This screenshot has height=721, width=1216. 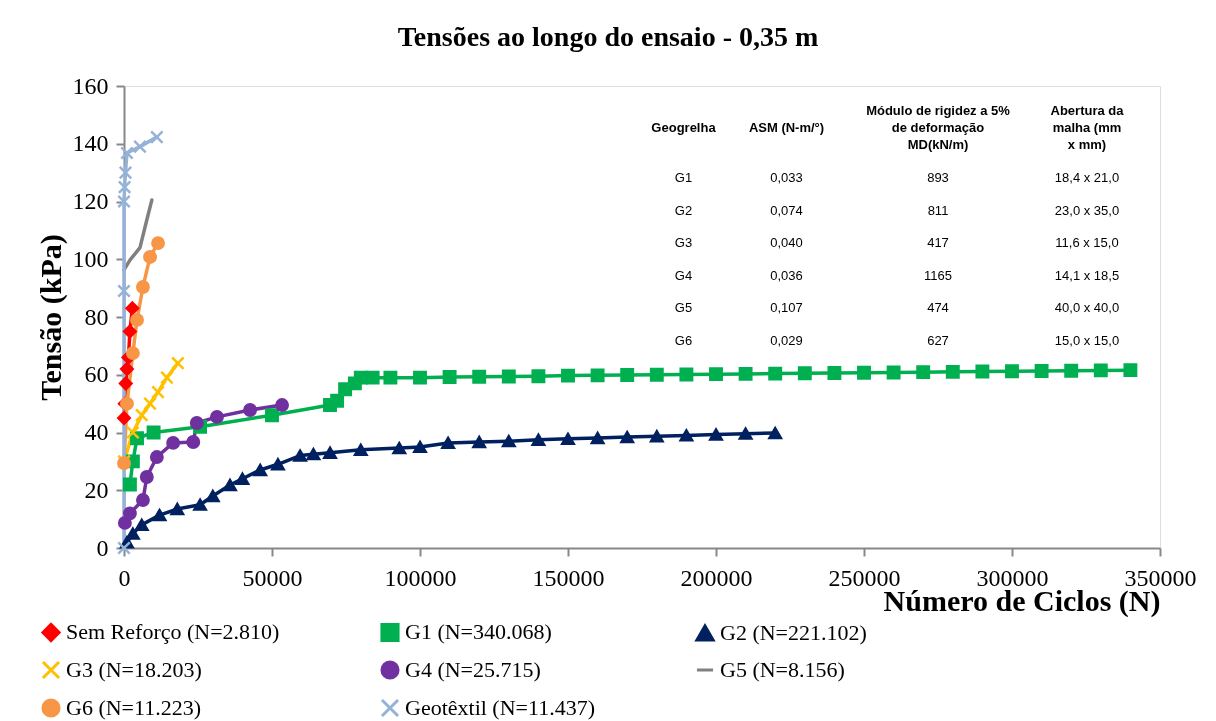 I want to click on legend-label: G2 (N=221.102), so click(x=793, y=633).